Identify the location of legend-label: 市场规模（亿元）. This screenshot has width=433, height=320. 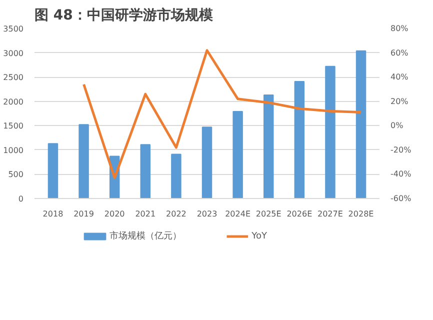
(145, 236).